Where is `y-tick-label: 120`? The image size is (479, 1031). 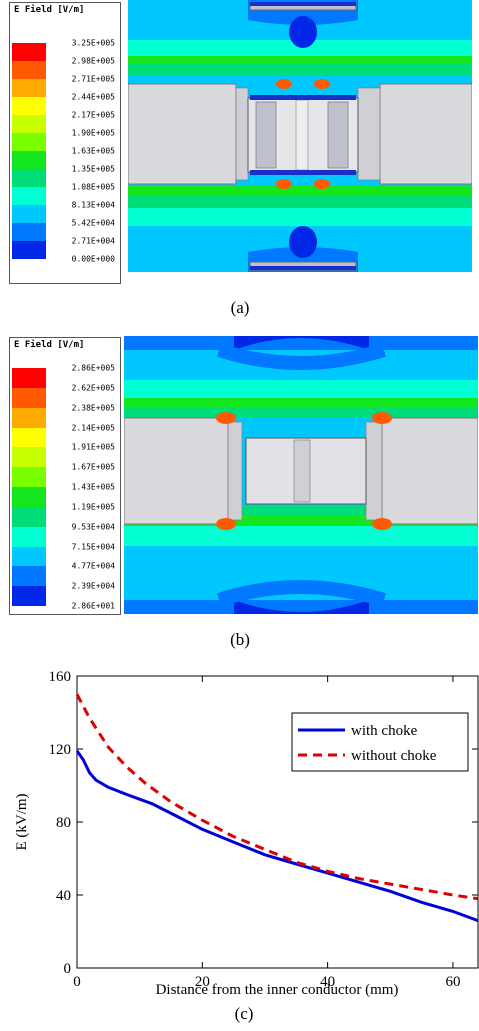 y-tick-label: 120 is located at coordinates (60, 750).